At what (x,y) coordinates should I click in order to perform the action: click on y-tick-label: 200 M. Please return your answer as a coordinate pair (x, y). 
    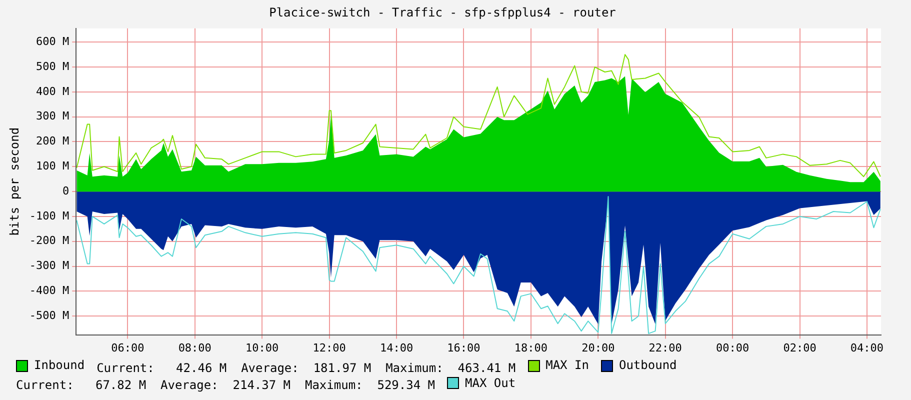
    Looking at the image, I should click on (53, 141).